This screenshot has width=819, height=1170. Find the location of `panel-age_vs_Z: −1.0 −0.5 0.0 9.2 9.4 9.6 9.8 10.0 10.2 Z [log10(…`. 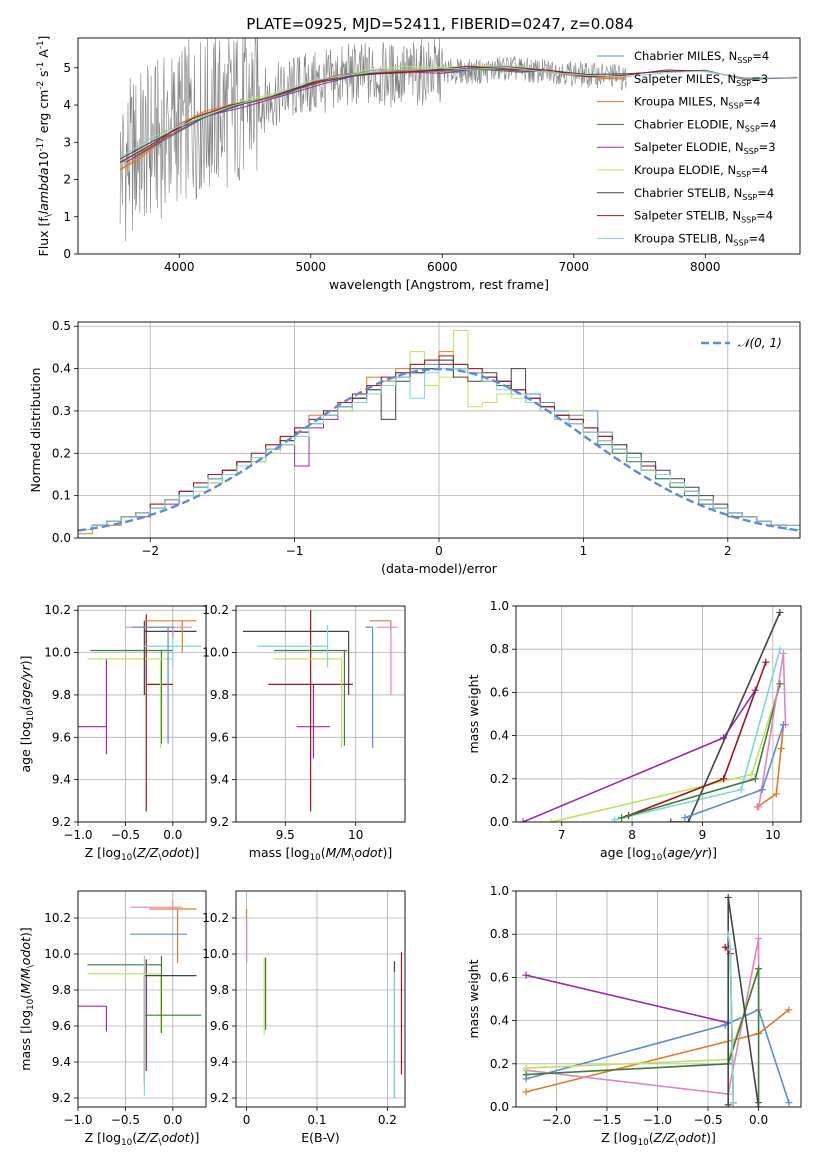

panel-age_vs_Z: −1.0 −0.5 0.0 9.2 9.4 9.6 9.8 10.0 10.2 Z [log10(… is located at coordinates (112, 733).